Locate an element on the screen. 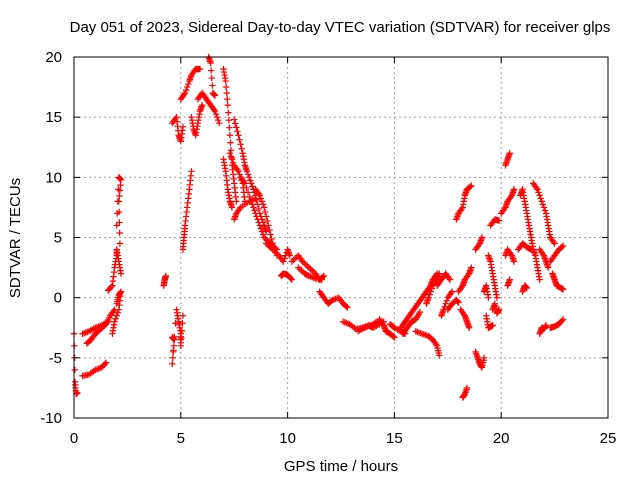  series-s11 is located at coordinates (190, 84).